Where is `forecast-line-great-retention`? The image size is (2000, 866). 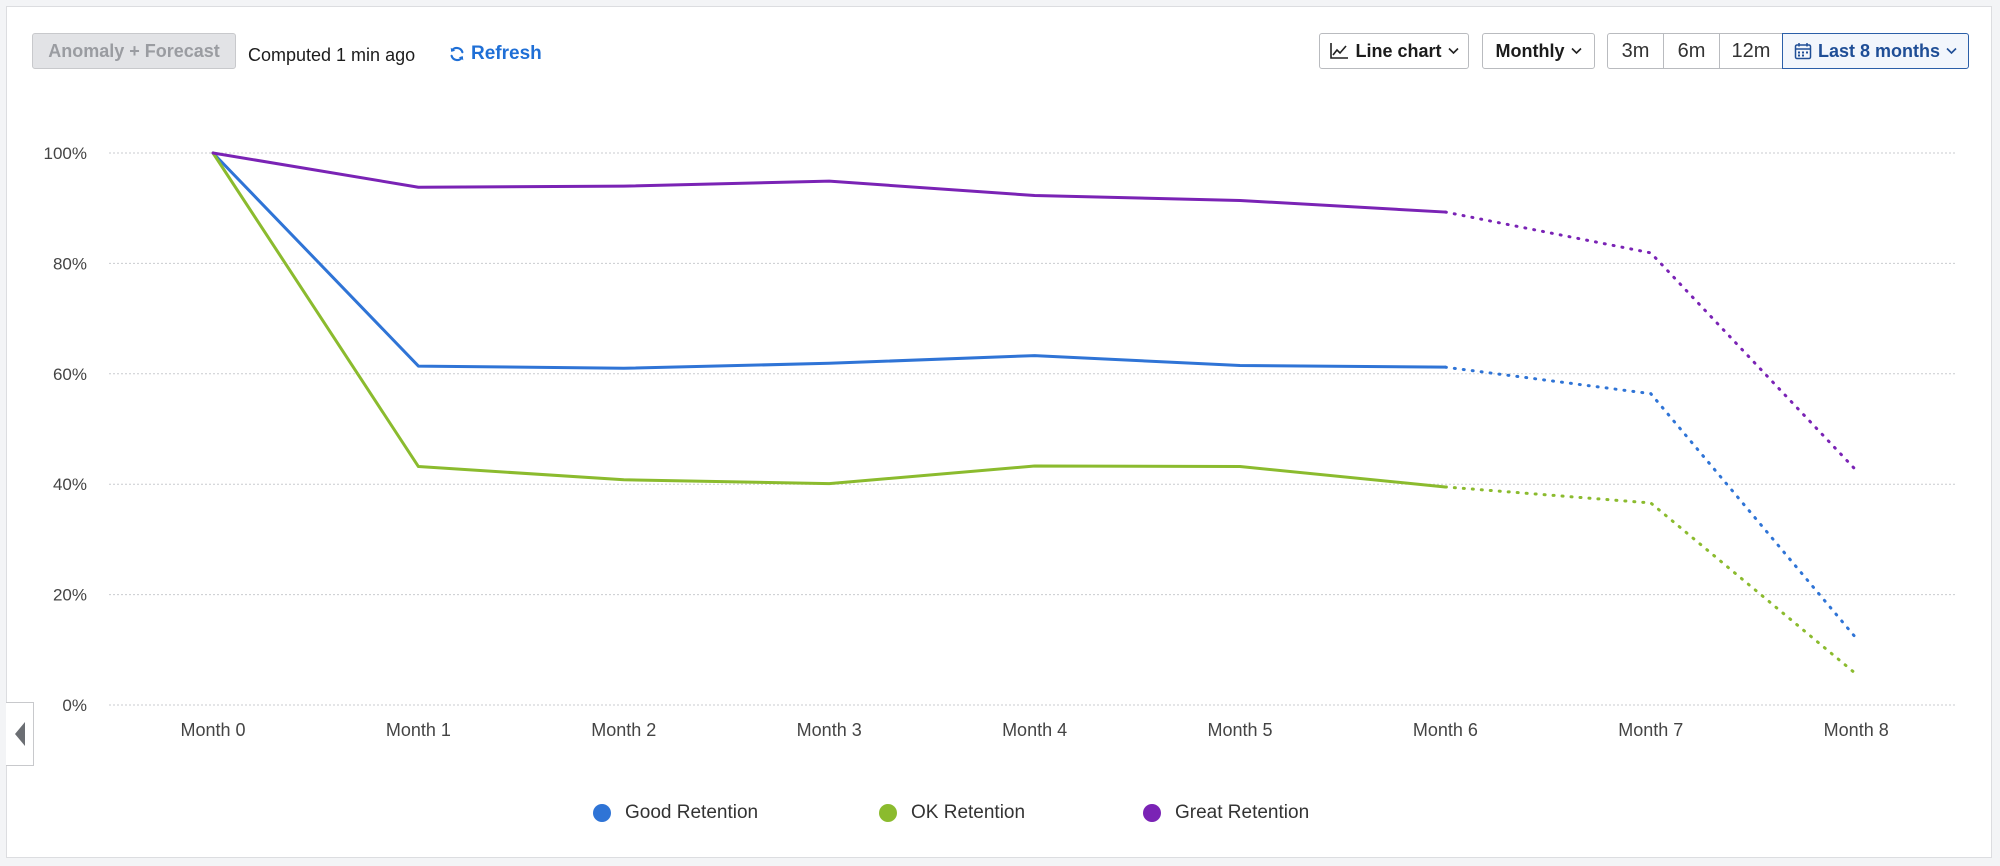
forecast-line-great-retention is located at coordinates (1650, 341).